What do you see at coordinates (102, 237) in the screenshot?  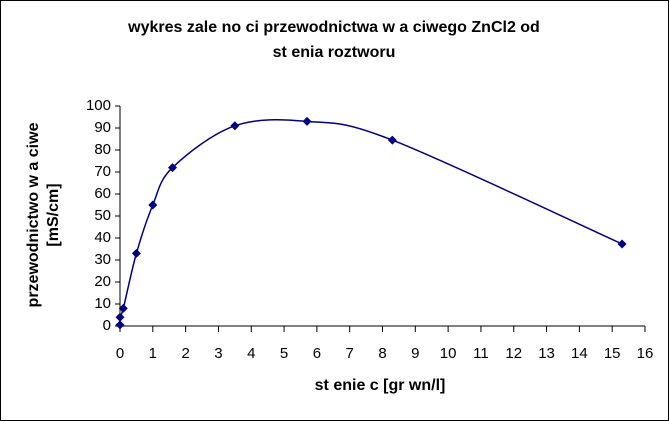 I see `y-tick-label: 40` at bounding box center [102, 237].